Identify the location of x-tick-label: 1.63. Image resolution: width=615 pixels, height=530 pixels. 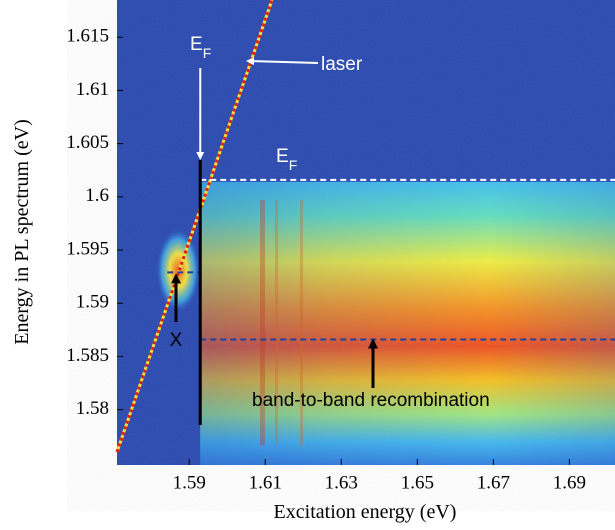
(341, 482).